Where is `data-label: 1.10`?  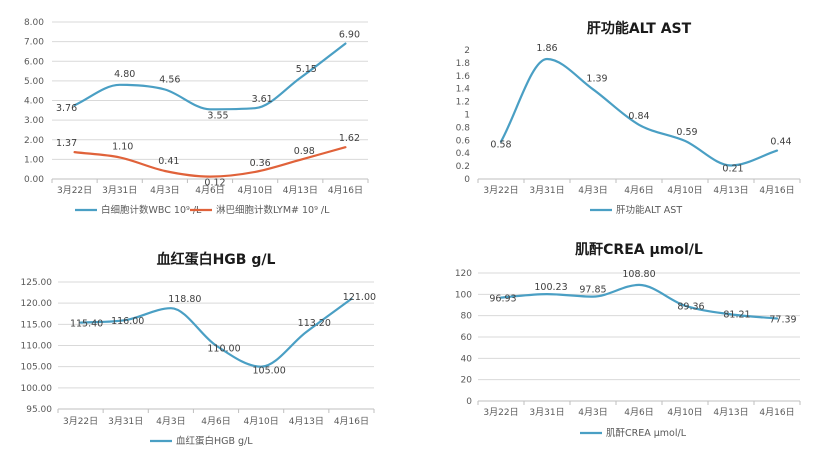
data-label: 1.10 is located at coordinates (122, 146).